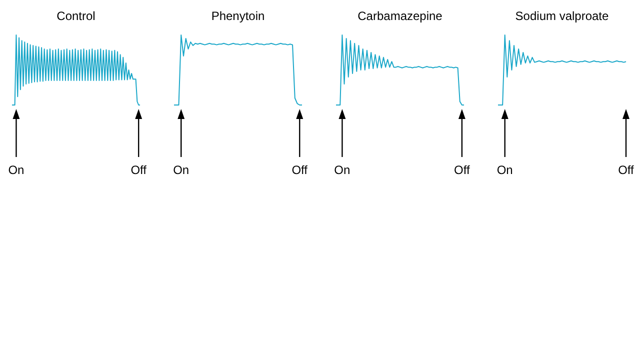 The image size is (643, 338). What do you see at coordinates (238, 16) in the screenshot?
I see `chart-title: Phenytoin` at bounding box center [238, 16].